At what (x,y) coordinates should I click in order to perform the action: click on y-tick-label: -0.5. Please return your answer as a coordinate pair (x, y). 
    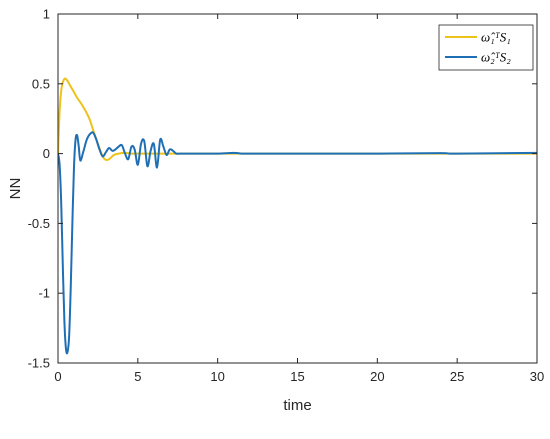
    Looking at the image, I should click on (39, 223).